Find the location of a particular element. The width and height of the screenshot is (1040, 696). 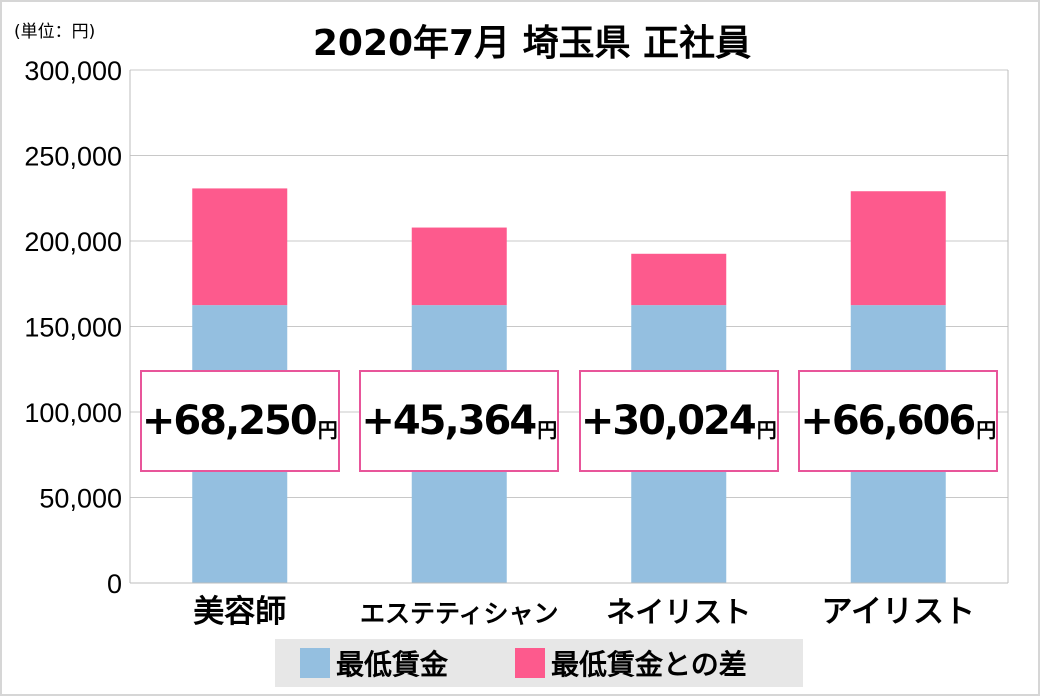

y-tick-label: 50,000 is located at coordinates (80, 499).